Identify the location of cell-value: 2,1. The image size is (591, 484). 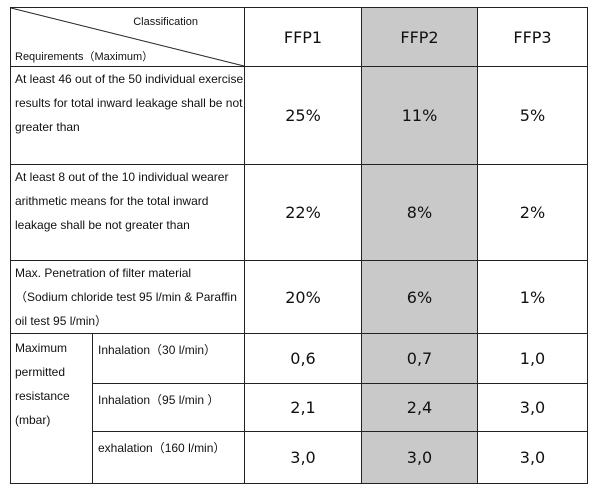
(303, 407).